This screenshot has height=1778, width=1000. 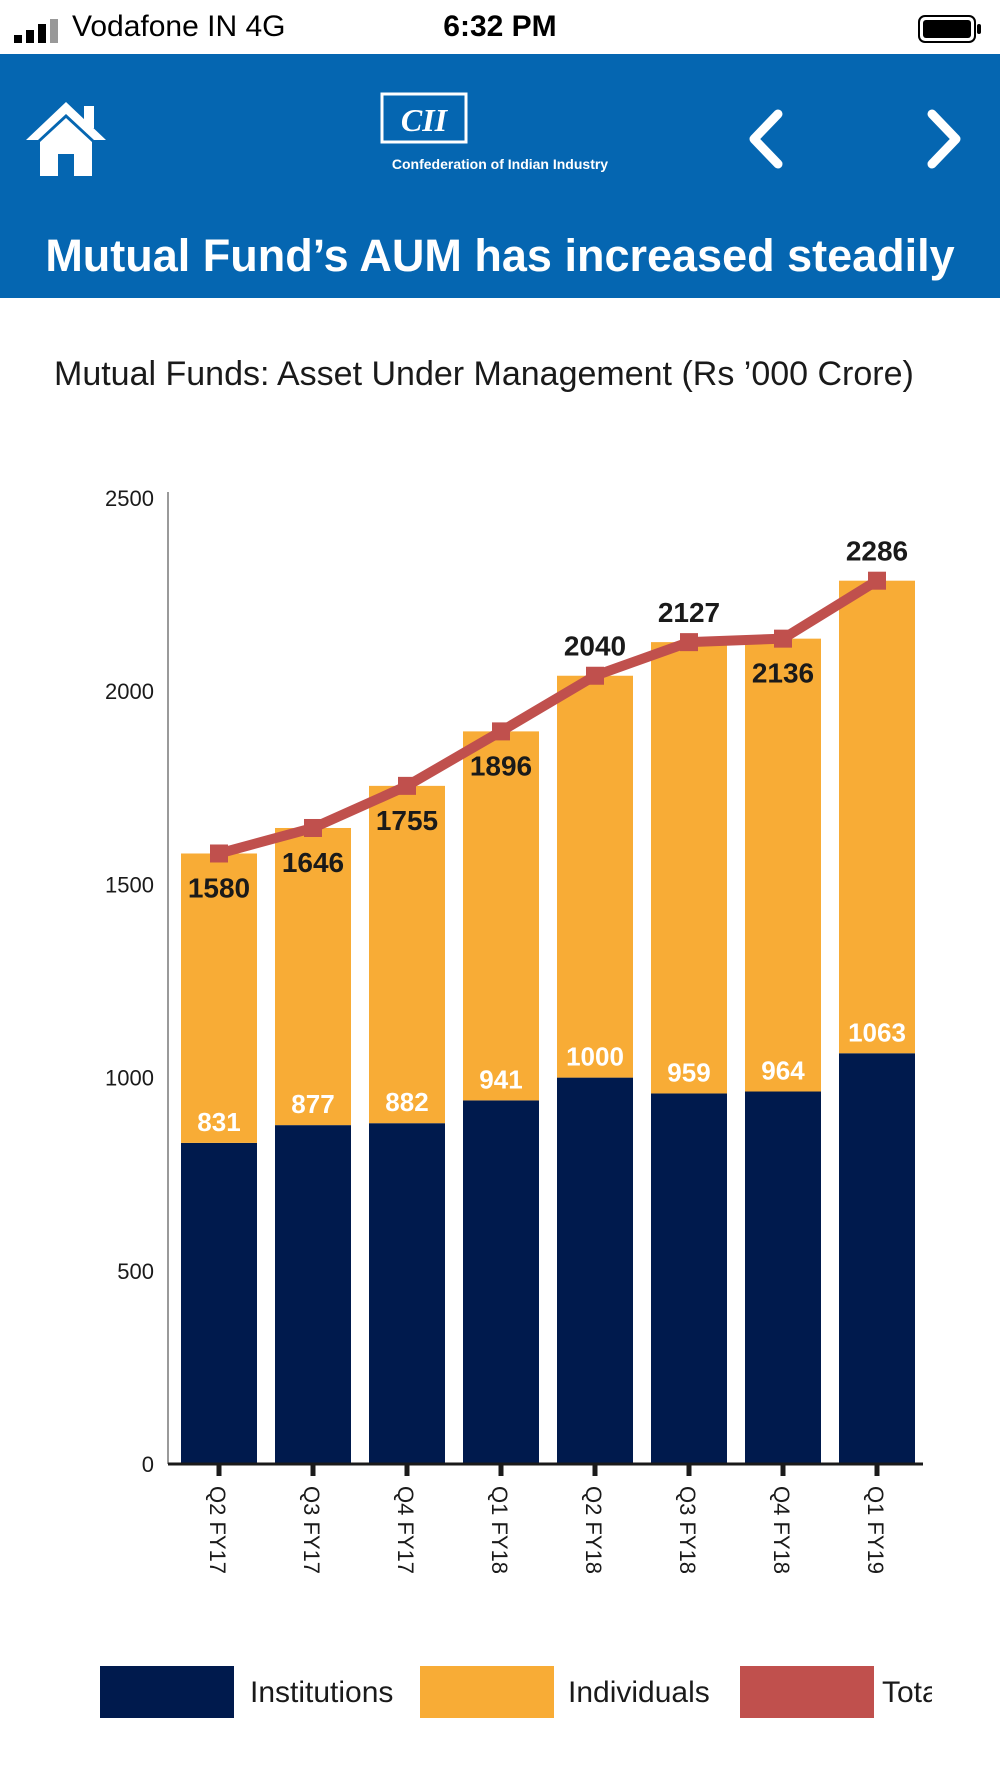 I want to click on data-label-total: 1580, so click(x=219, y=887).